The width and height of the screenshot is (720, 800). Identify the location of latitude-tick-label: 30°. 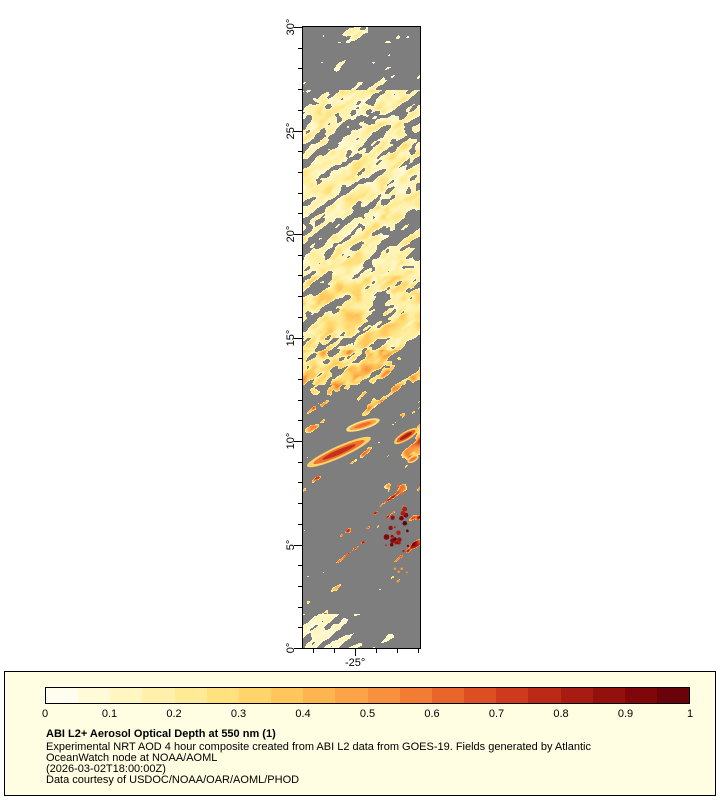
(291, 27).